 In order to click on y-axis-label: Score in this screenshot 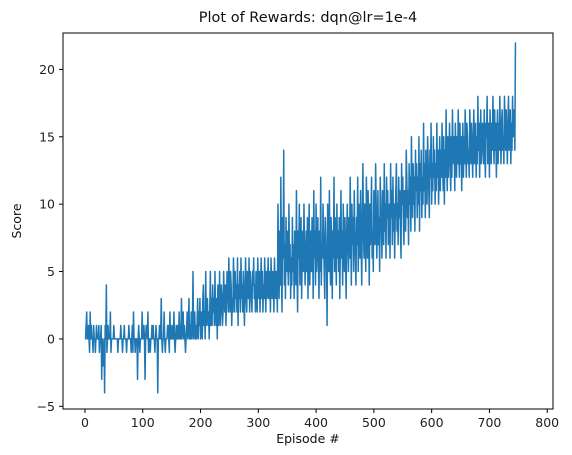, I will do `click(16, 220)`.